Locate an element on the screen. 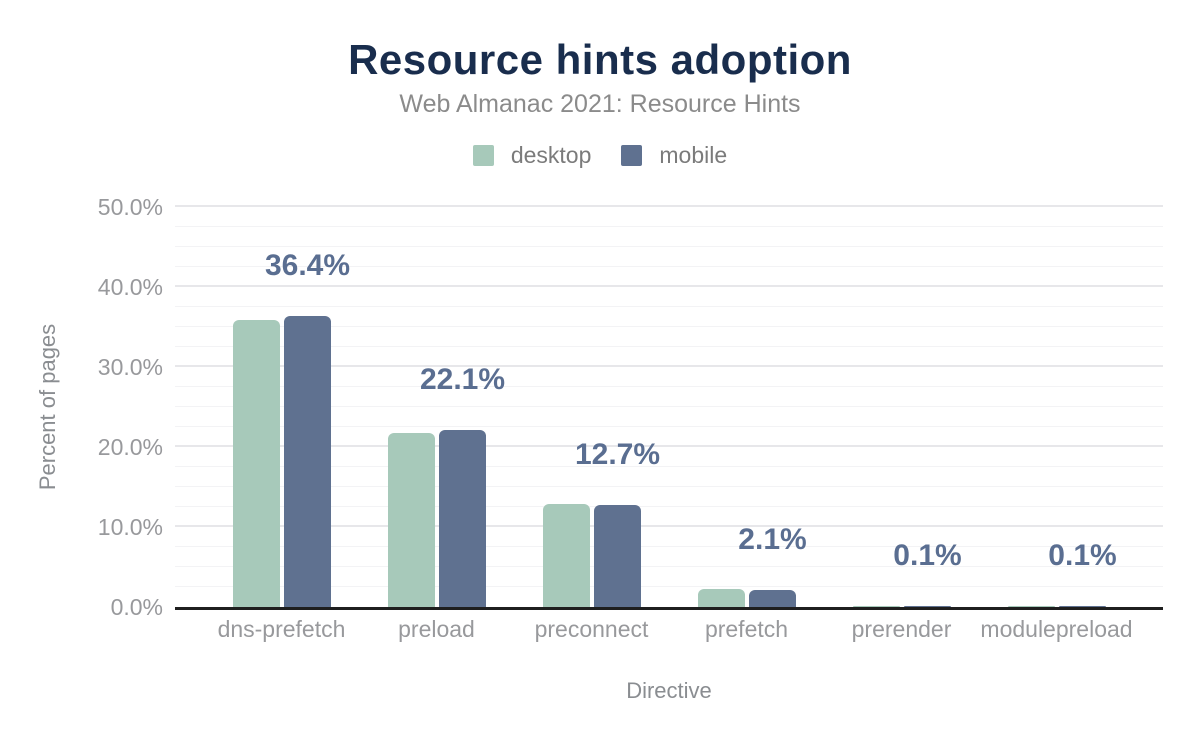 This screenshot has height=742, width=1200. data-label-prerender: 0.1% is located at coordinates (927, 556).